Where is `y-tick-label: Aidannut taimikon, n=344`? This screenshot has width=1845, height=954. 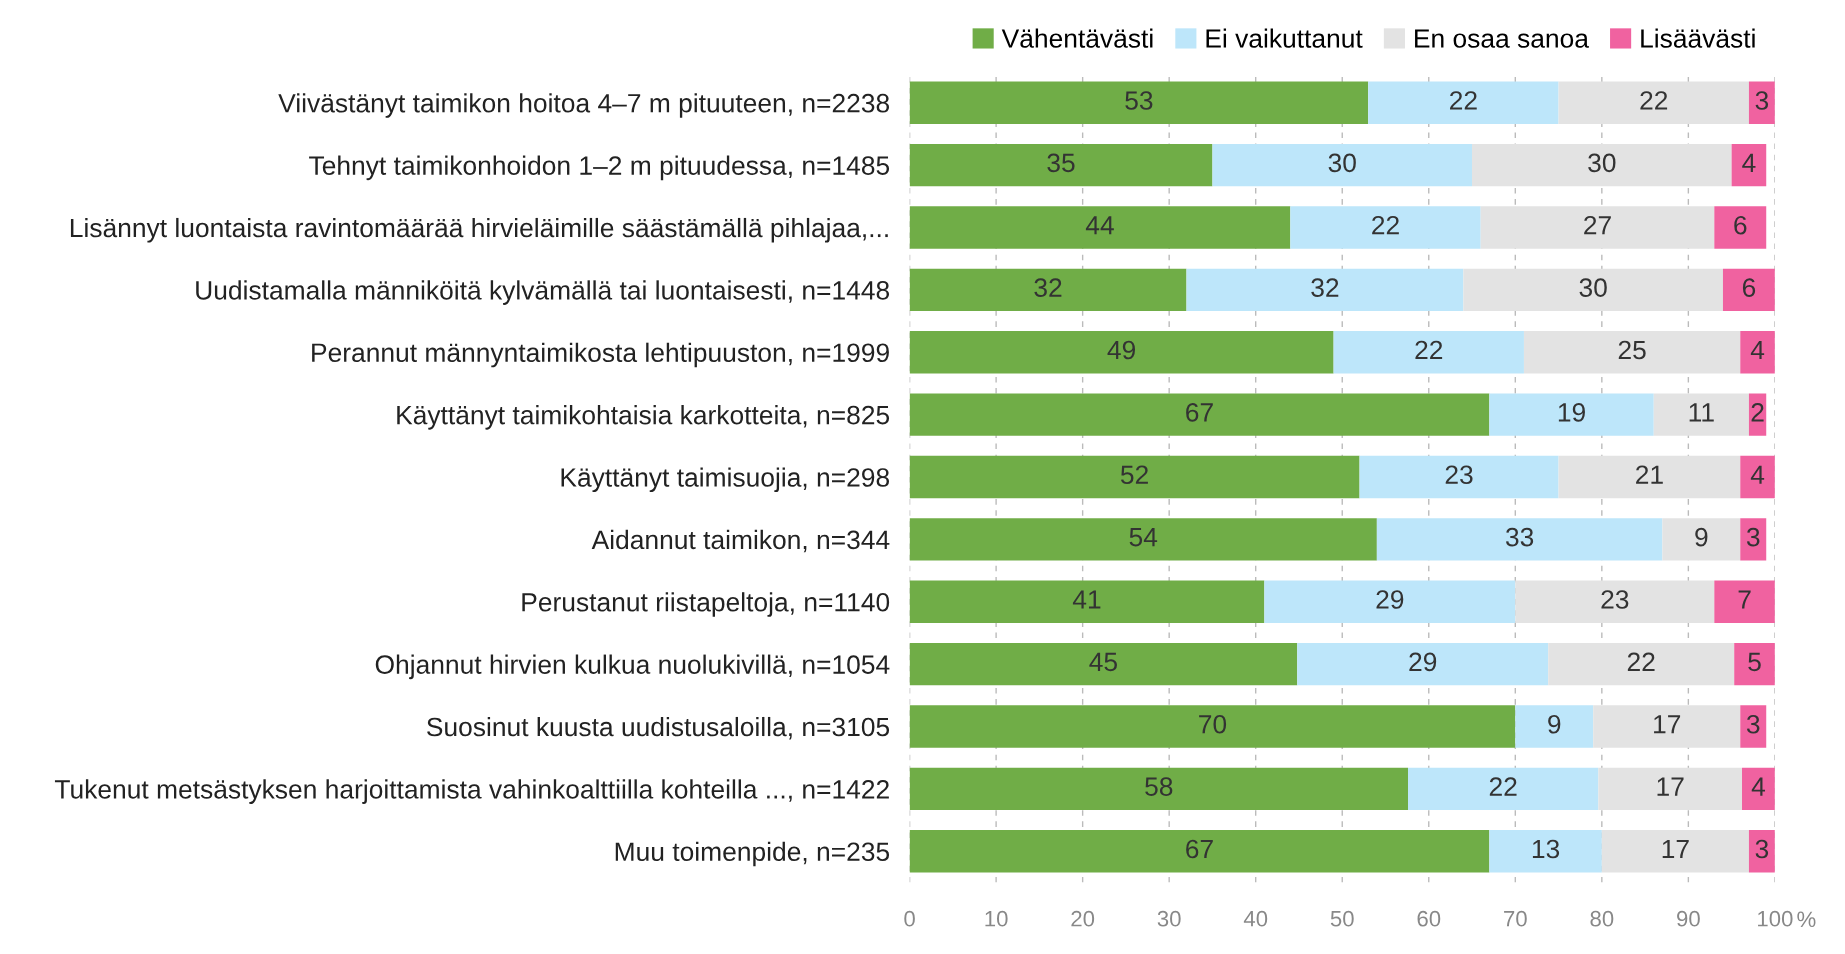
y-tick-label: Aidannut taimikon, n=344 is located at coordinates (740, 541).